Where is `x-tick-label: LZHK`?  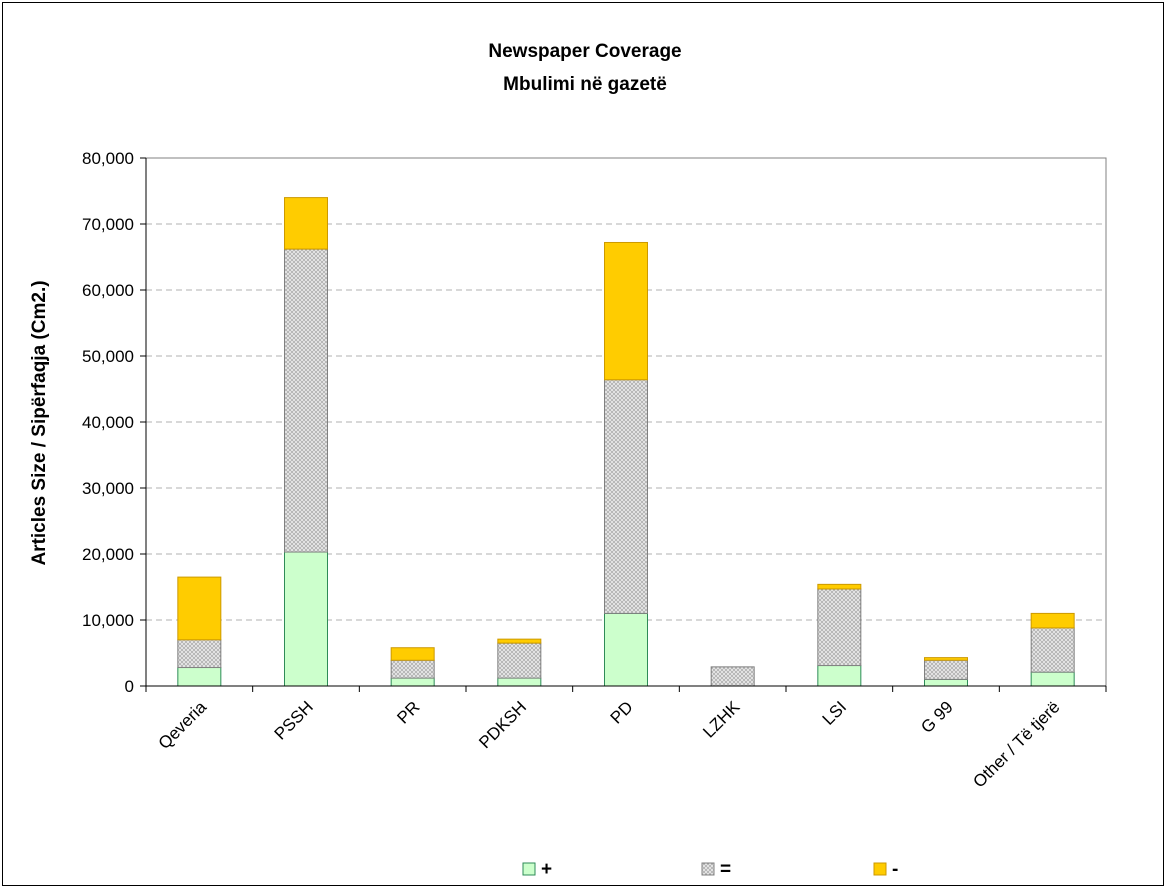 x-tick-label: LZHK is located at coordinates (721, 719).